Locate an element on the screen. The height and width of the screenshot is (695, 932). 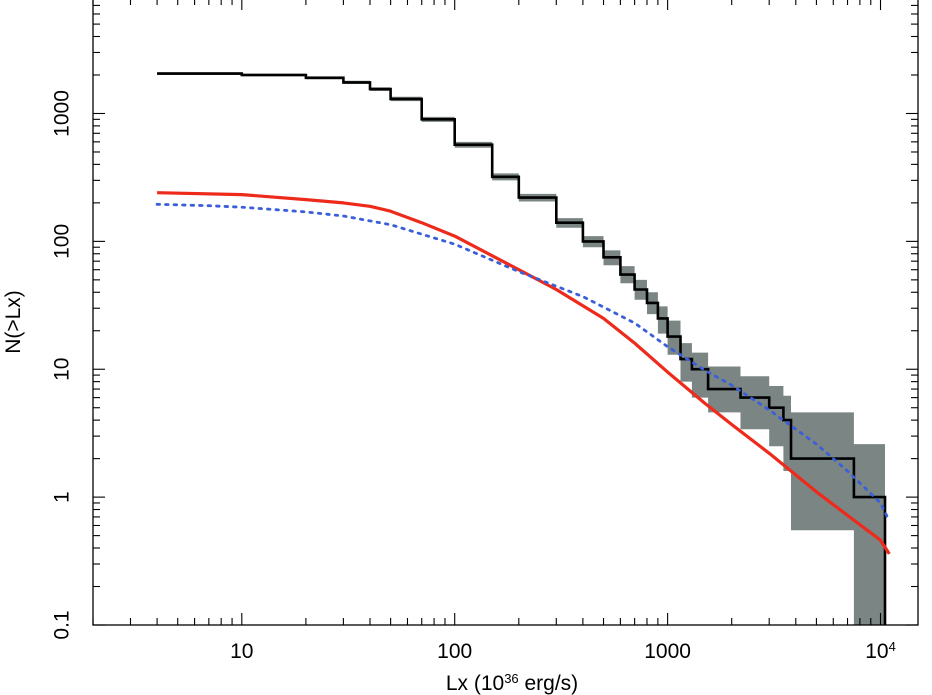
y-tick-label: 1000 is located at coordinates (62, 113).